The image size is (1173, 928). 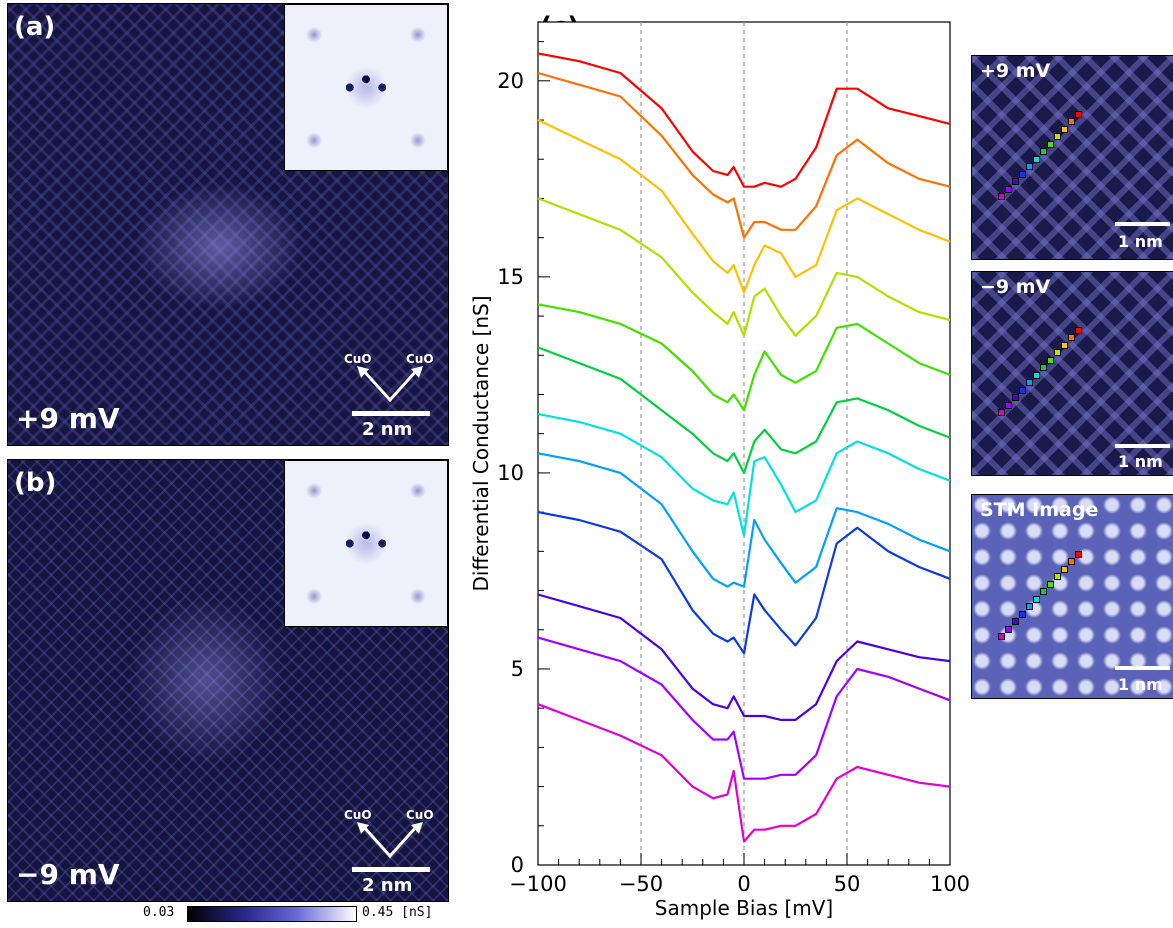 I want to click on x-axis-label: Sample Bias [mV], so click(x=744, y=908).